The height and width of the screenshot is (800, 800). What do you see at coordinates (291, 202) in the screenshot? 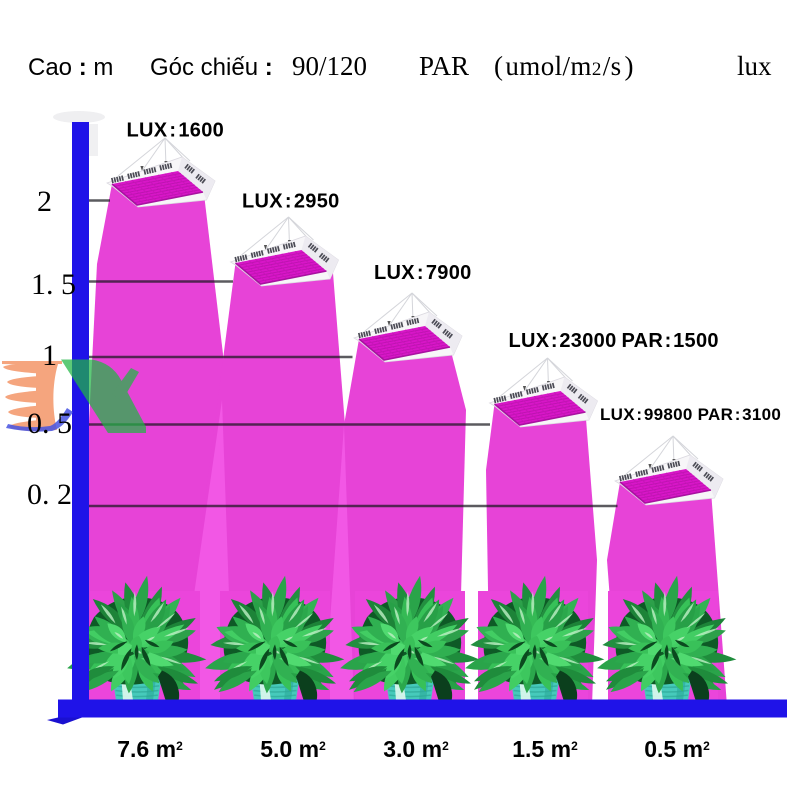
I see `svg-text: LUX:2950` at bounding box center [291, 202].